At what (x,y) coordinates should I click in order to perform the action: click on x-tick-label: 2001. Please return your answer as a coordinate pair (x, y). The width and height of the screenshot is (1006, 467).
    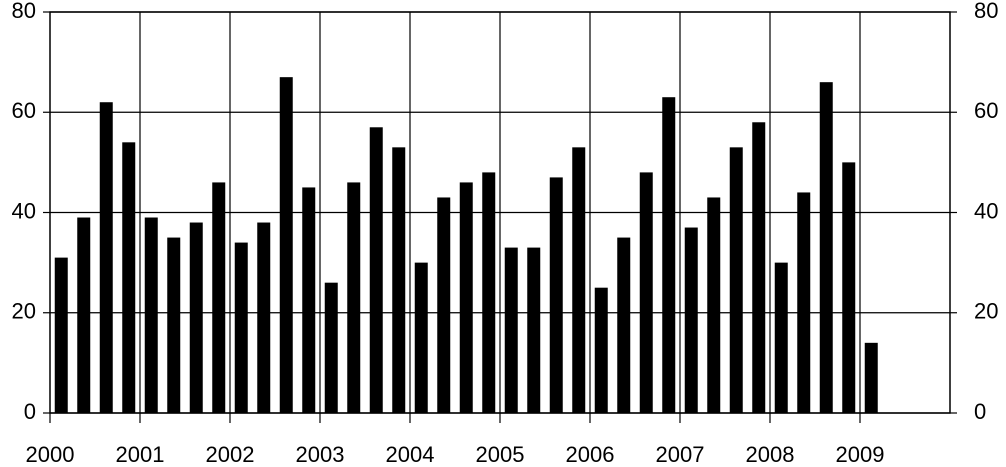
    Looking at the image, I should click on (140, 454).